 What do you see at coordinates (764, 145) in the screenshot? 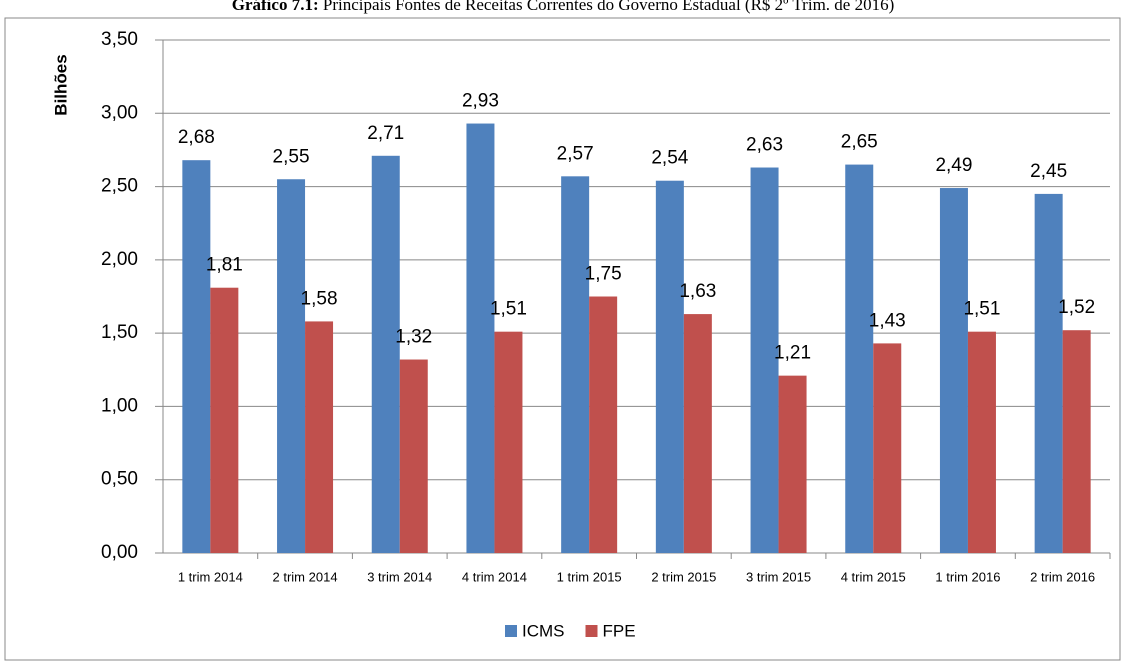
I see `data-label: 2,63` at bounding box center [764, 145].